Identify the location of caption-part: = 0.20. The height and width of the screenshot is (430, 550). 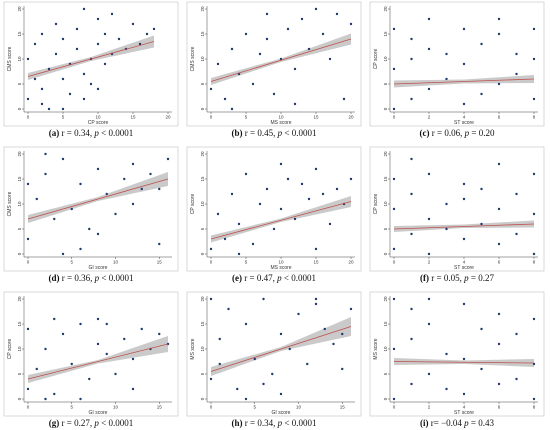
(482, 133).